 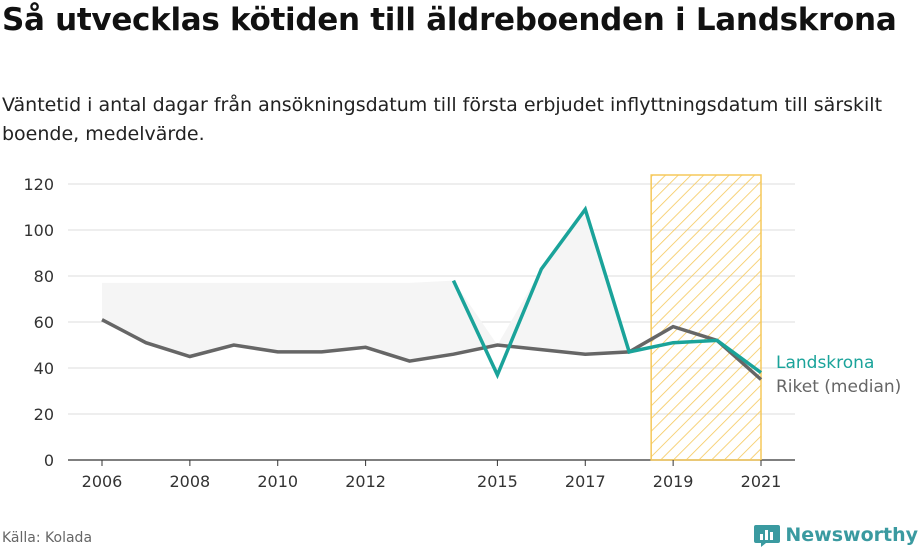 I want to click on x-tick-label: 2010, so click(x=277, y=481).